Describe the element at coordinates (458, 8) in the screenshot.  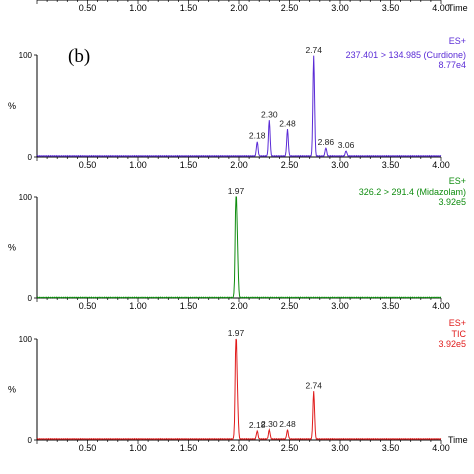
I see `top-axis-unit-label: Time` at that location.